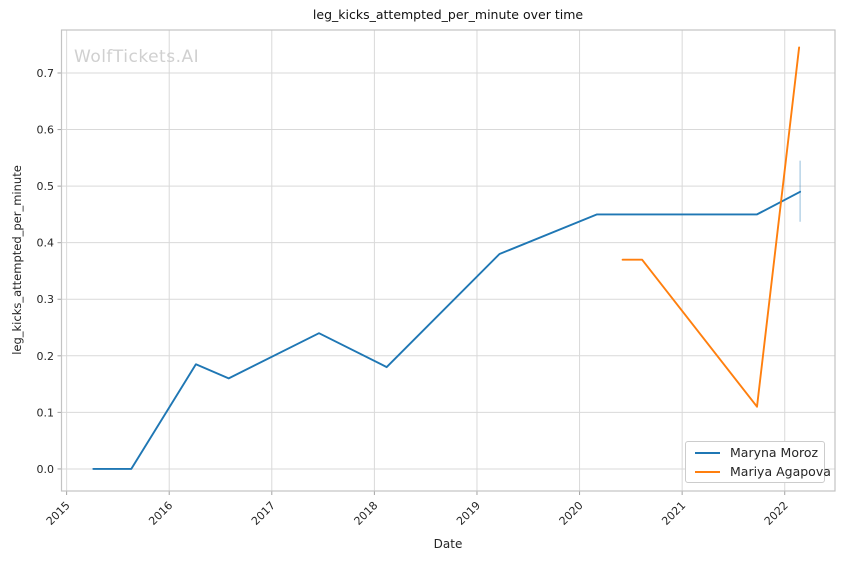 This screenshot has height=561, width=844. What do you see at coordinates (160, 513) in the screenshot?
I see `x-tick-label: 2016` at bounding box center [160, 513].